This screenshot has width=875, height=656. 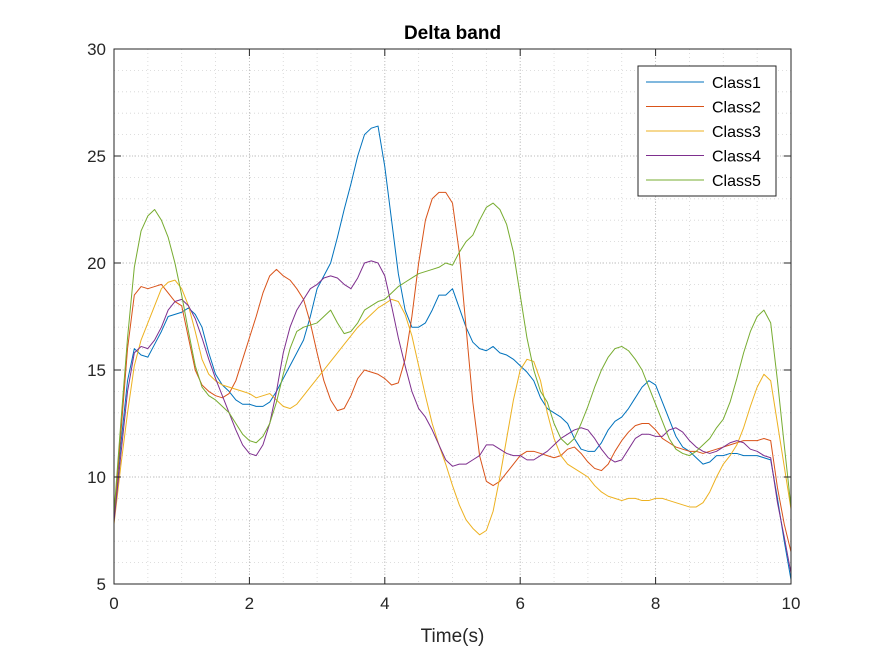 I want to click on legend: Class1 Class2 Class3 Class4 Class5, so click(x=707, y=131).